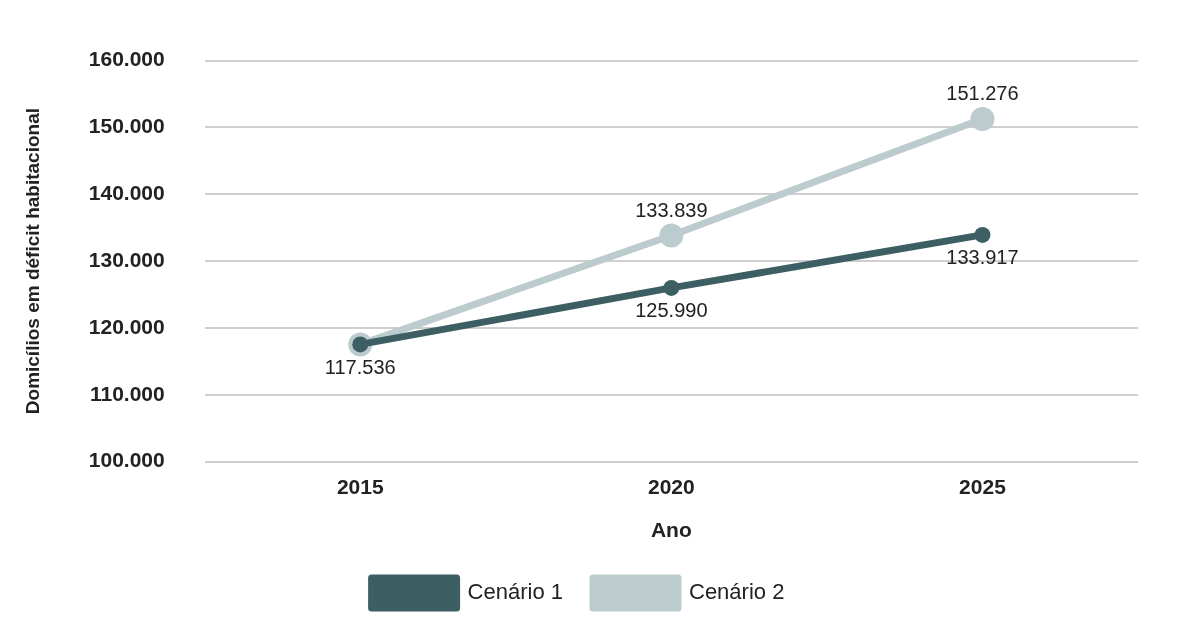  Describe the element at coordinates (126, 326) in the screenshot. I see `y-tick-label: 120.000` at that location.